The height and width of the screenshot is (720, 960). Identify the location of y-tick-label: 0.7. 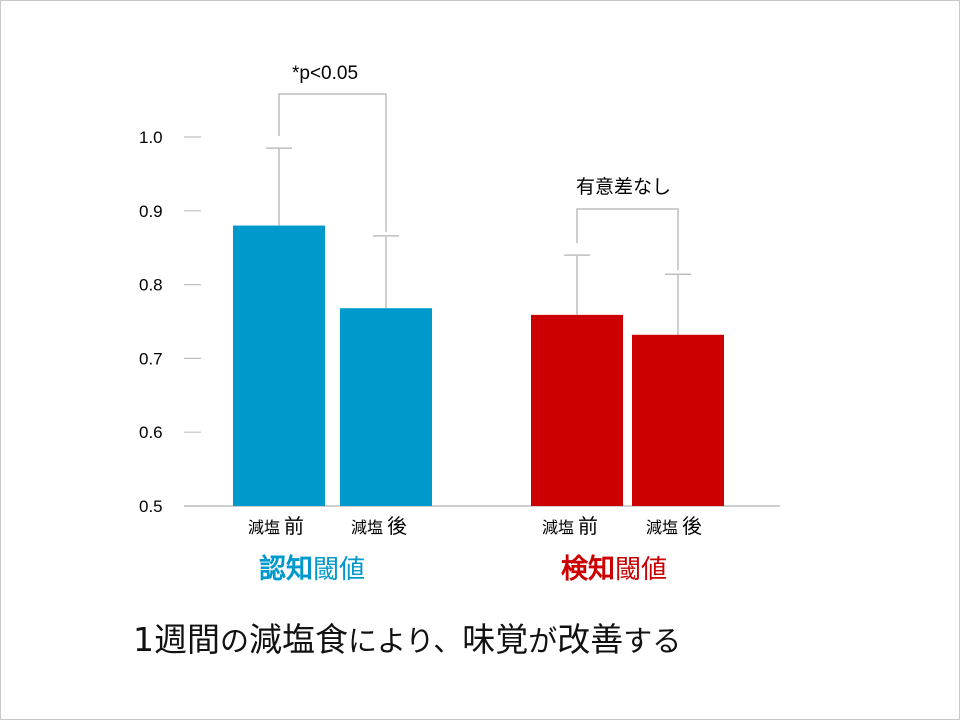
(151, 358).